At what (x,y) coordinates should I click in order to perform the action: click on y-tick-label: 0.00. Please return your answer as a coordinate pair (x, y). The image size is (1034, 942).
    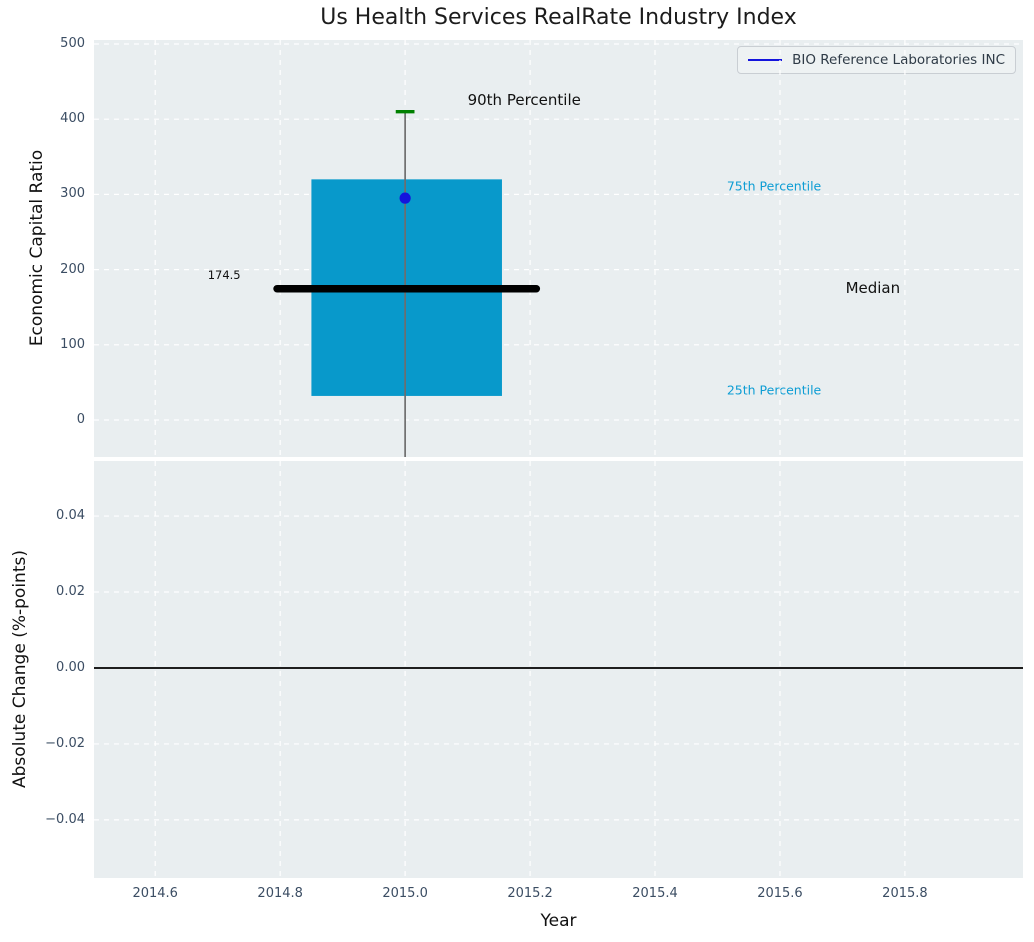
    Looking at the image, I should click on (70, 667).